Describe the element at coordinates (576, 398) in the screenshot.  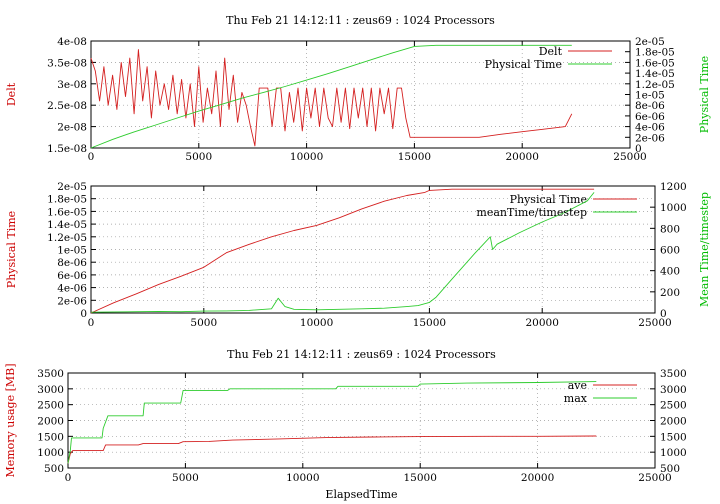
I see `legend-label: max` at that location.